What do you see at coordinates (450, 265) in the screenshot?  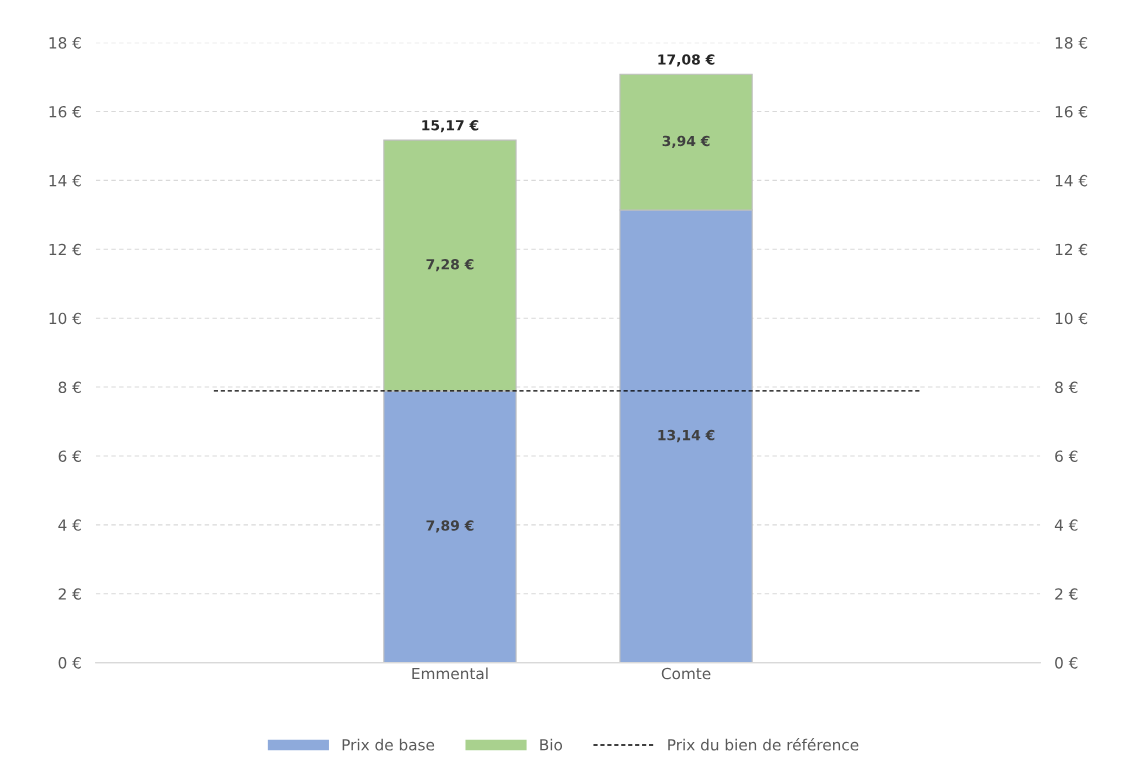 I see `data-label: 7,28 €` at bounding box center [450, 265].